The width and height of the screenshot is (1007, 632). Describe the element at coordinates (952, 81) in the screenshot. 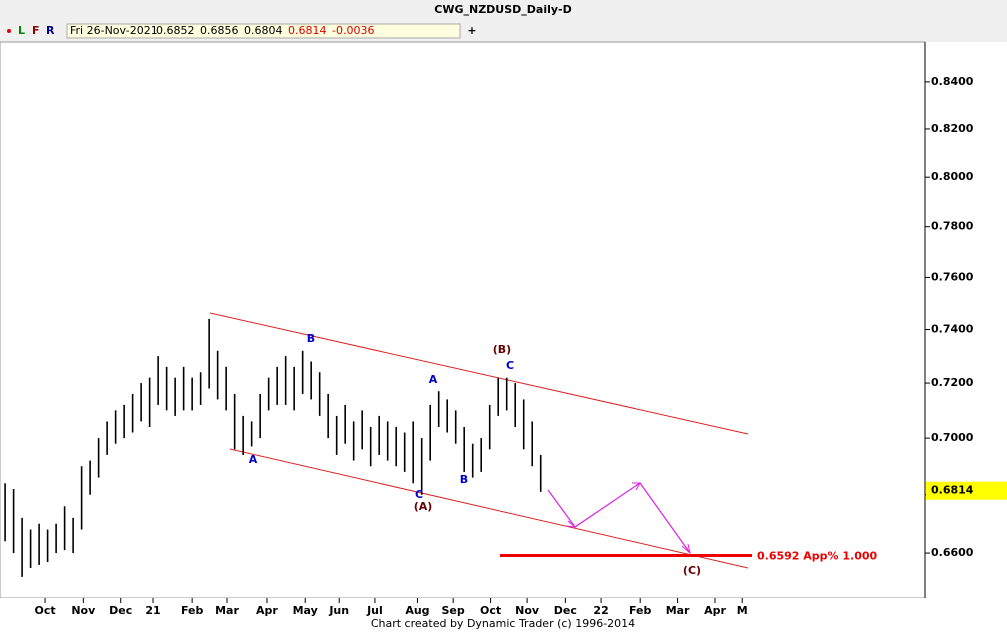

I see `y-tick-label: 0.8400` at that location.